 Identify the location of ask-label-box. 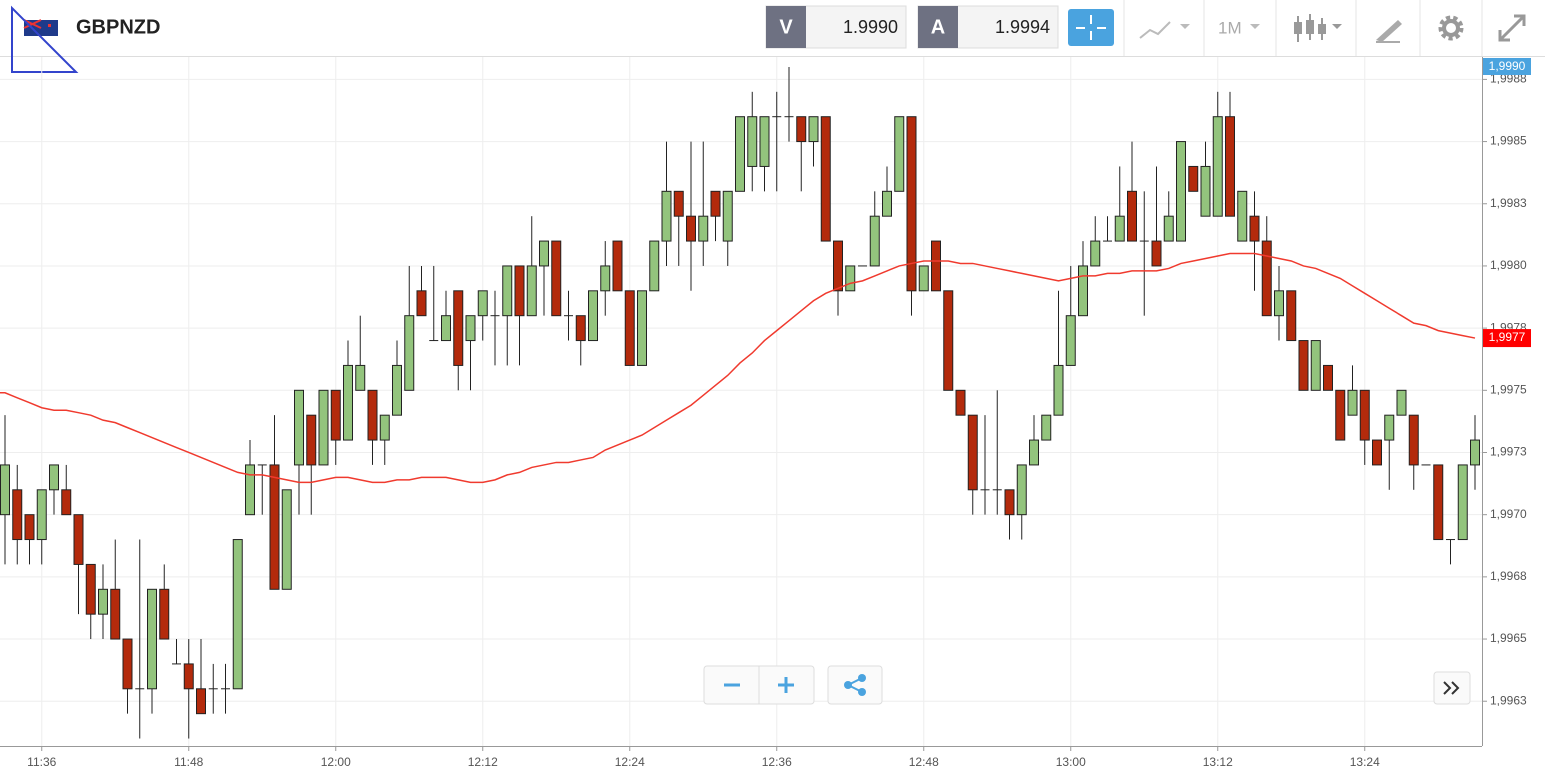
(938, 27).